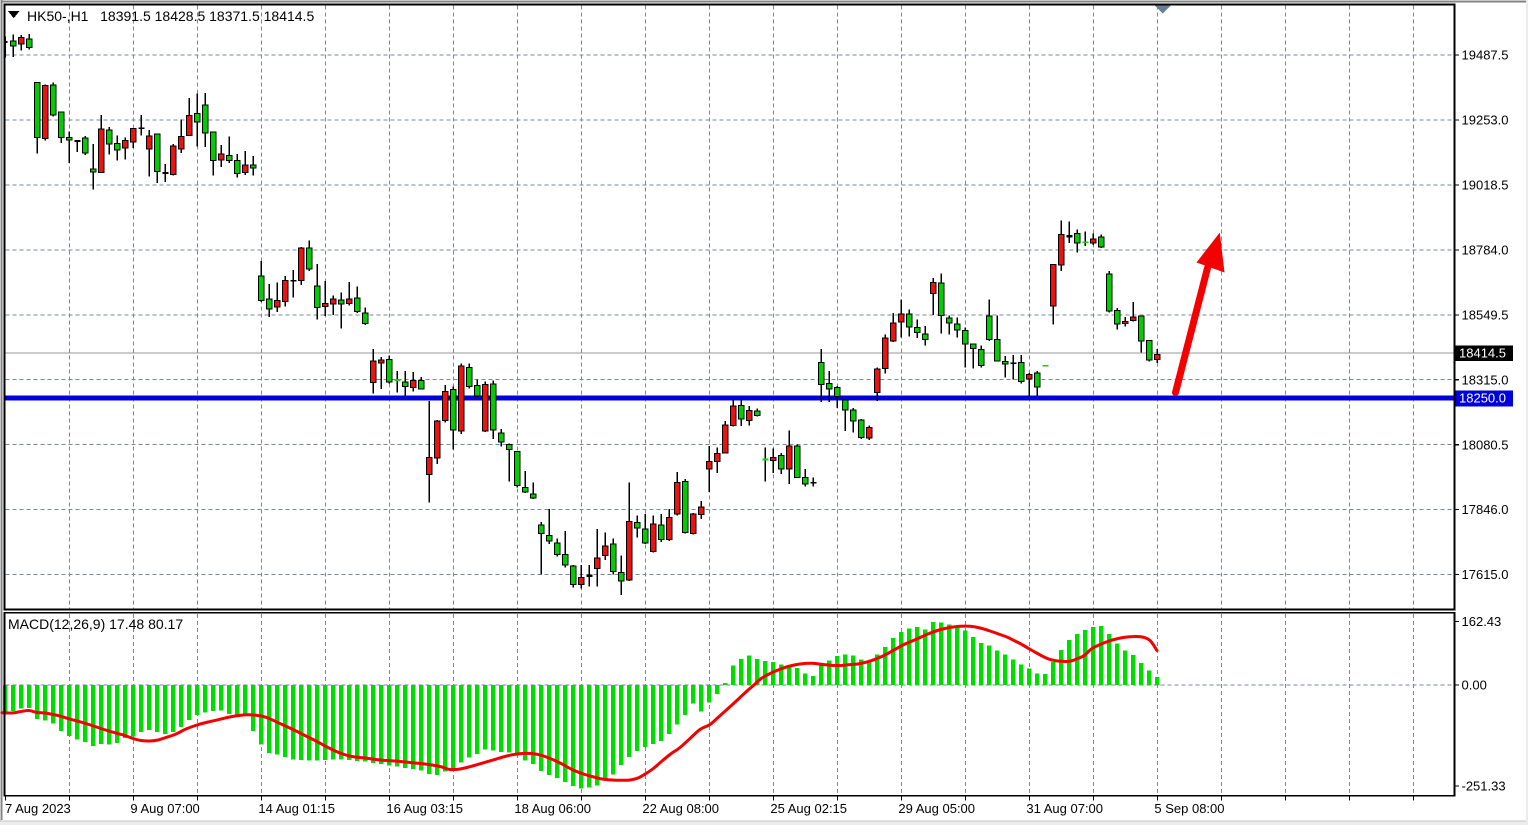 The height and width of the screenshot is (825, 1528). I want to click on svg-text: 31 Aug 07:00, so click(1064, 808).